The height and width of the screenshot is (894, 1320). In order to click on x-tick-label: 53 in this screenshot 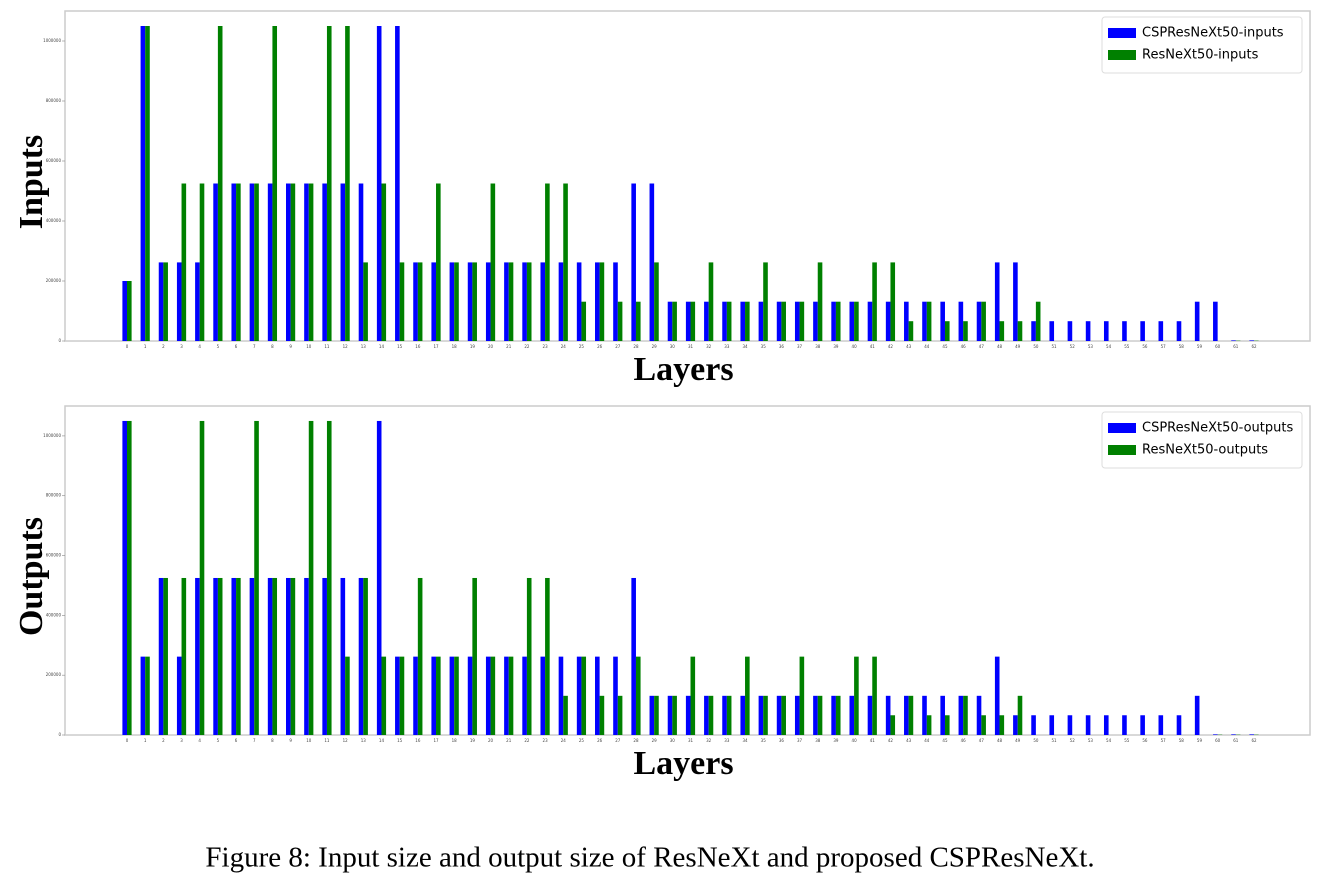, I will do `click(1091, 740)`.